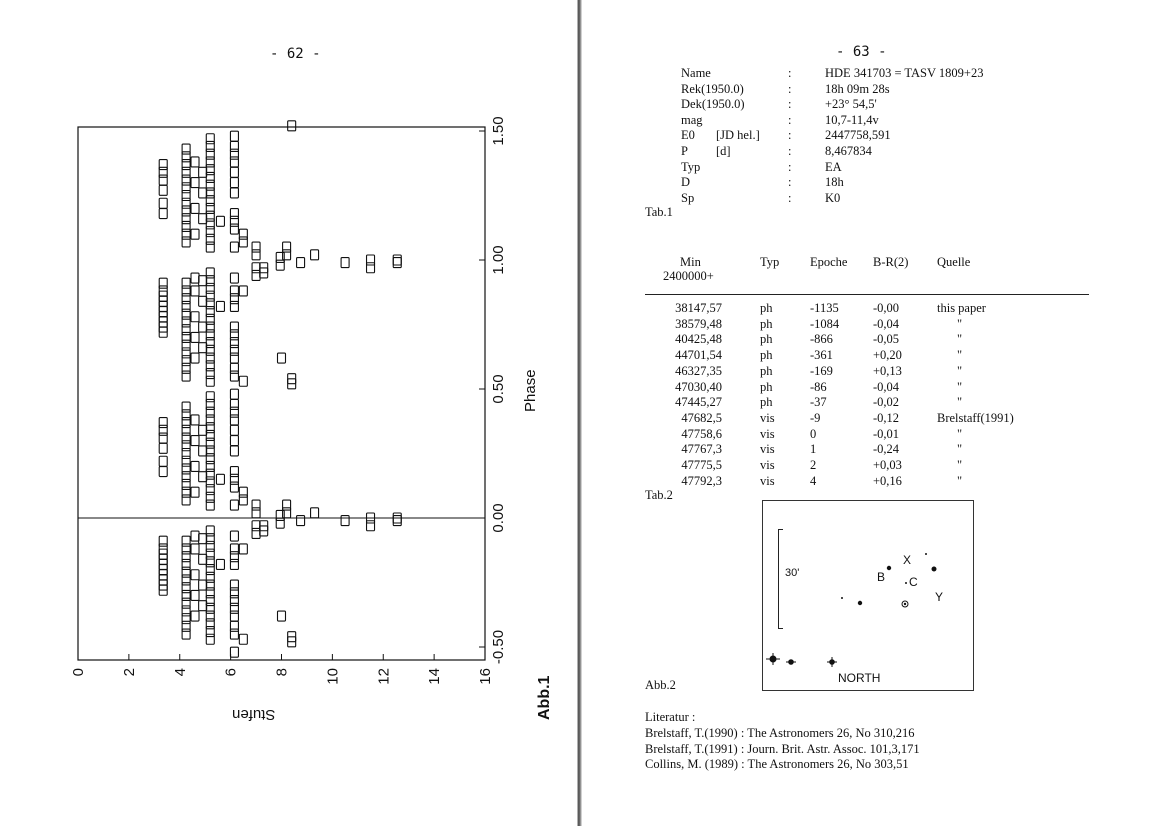  Describe the element at coordinates (887, 480) in the screenshot. I see `tab2-cell: +0,16` at that location.